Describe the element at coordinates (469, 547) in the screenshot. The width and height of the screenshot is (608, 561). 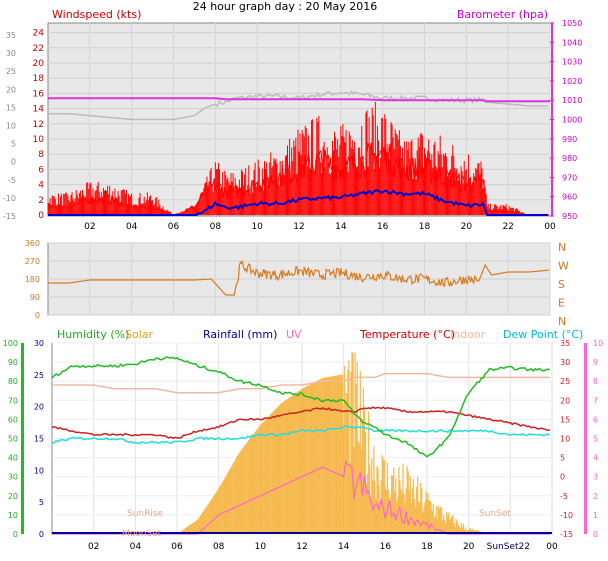
I see `environment-time-tick-label: 20` at that location.